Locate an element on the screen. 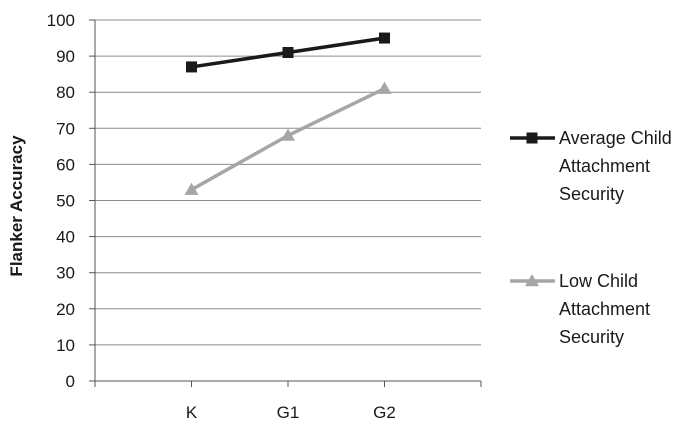 The image size is (691, 428). legend-label: Average Child is located at coordinates (615, 138).